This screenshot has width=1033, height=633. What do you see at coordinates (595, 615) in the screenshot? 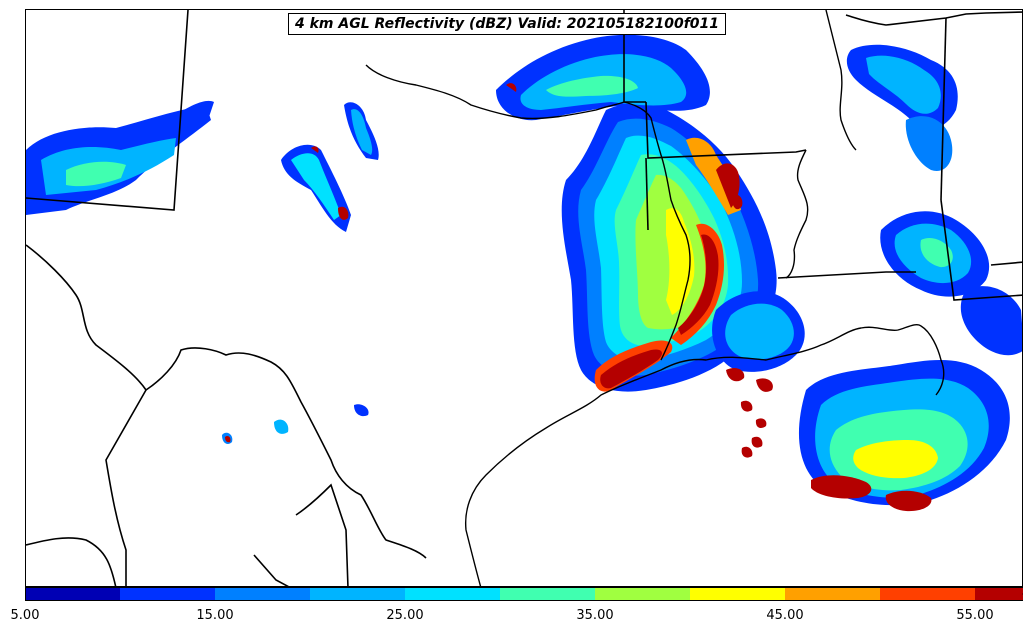
I see `colorbar-tick-label: 35.00` at bounding box center [595, 615].